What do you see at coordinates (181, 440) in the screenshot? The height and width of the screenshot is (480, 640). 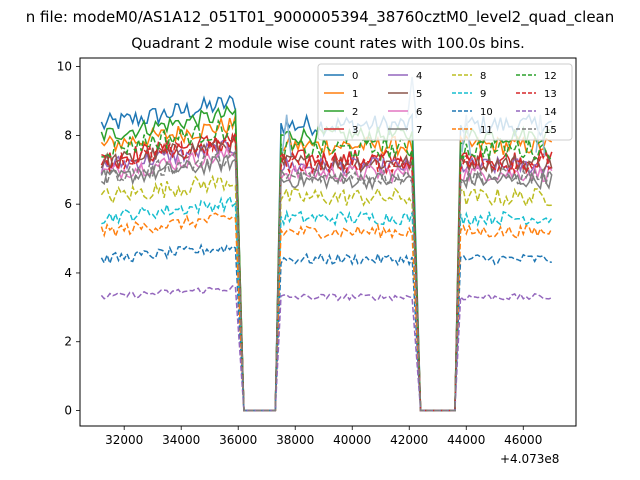 I see `x-tick-label: 34000` at bounding box center [181, 440].